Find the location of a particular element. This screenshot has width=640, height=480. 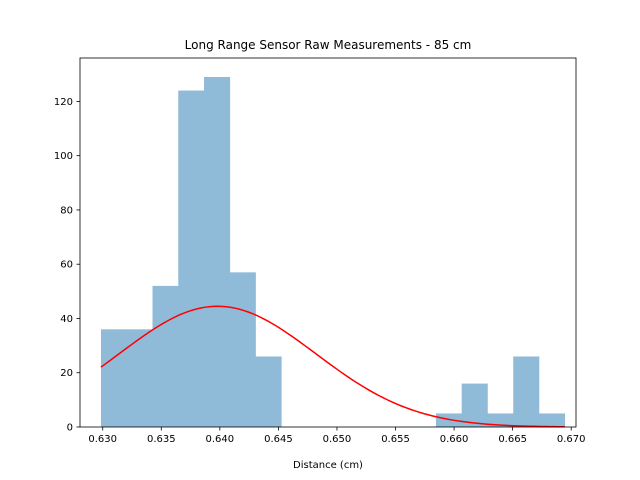

y-axis-ticks: 0 20 40 60 80 100 120 is located at coordinates (67, 265).